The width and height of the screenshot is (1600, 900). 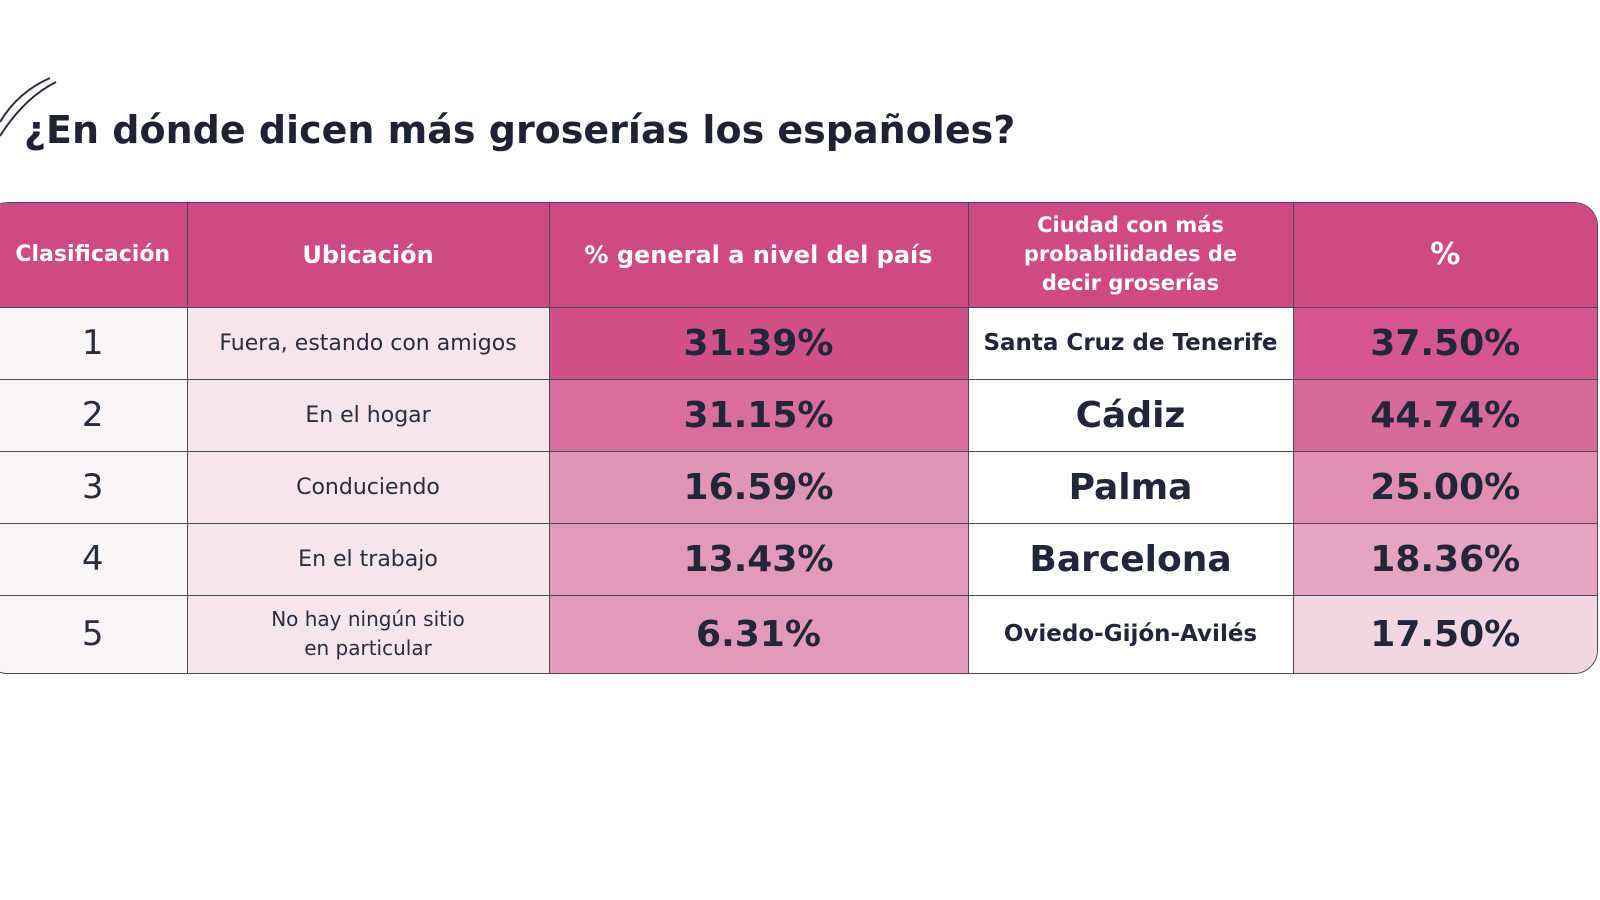 What do you see at coordinates (758, 343) in the screenshot?
I see `general-percent-cell: 31.39%` at bounding box center [758, 343].